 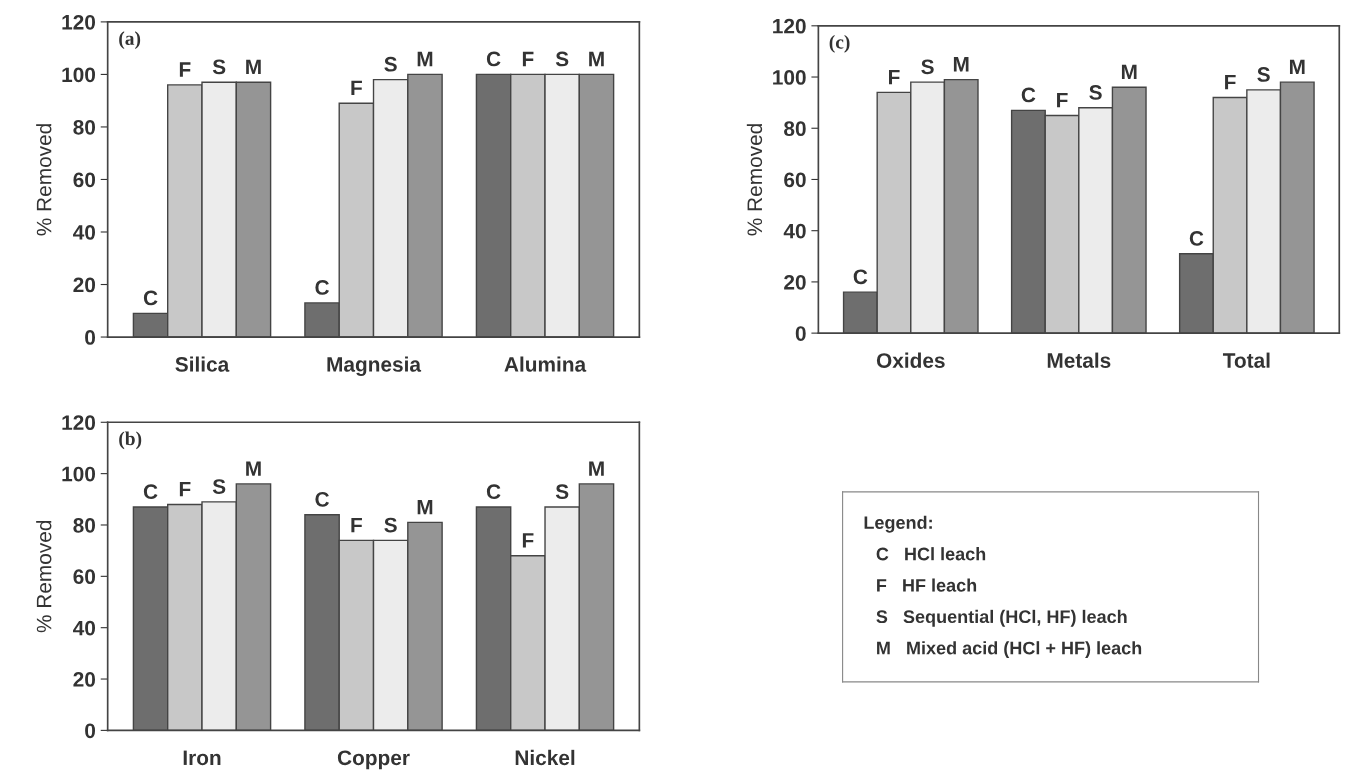 What do you see at coordinates (202, 758) in the screenshot?
I see `x-tick-label: Iron` at bounding box center [202, 758].